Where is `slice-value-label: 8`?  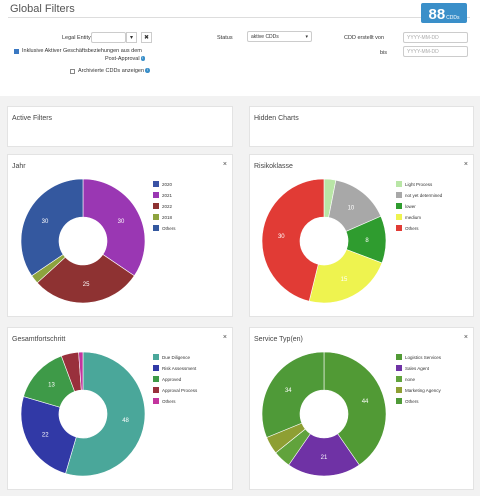
slice-value-label: 8 is located at coordinates (367, 241).